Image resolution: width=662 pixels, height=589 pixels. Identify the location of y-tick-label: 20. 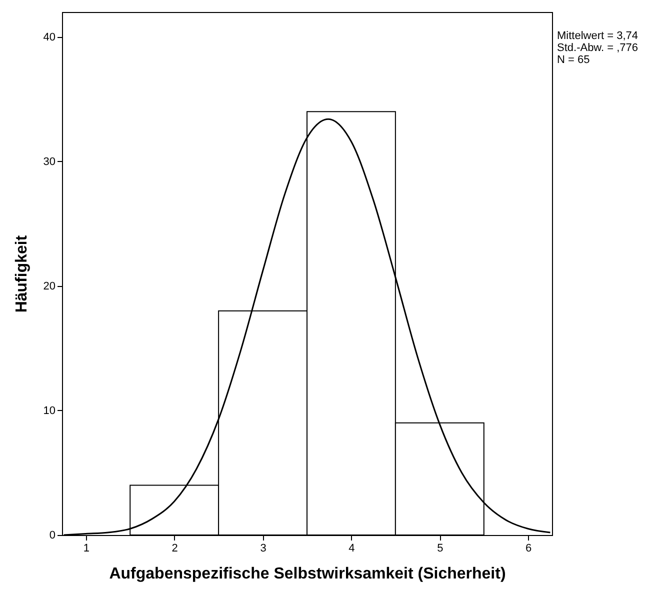
(49, 286).